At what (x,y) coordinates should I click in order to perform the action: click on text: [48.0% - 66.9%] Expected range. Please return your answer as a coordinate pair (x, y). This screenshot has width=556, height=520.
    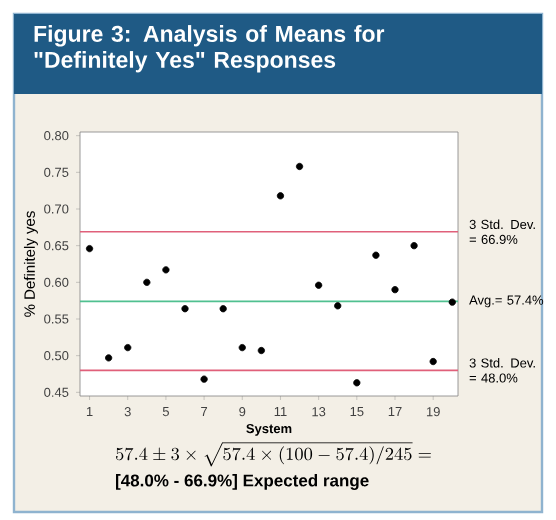
    Looking at the image, I should click on (242, 482).